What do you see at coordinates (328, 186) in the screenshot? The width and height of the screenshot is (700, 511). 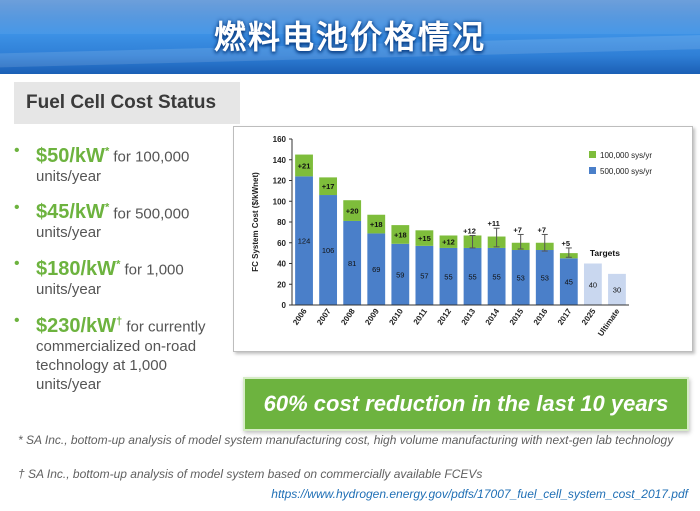 I see `increment-label: +17` at bounding box center [328, 186].